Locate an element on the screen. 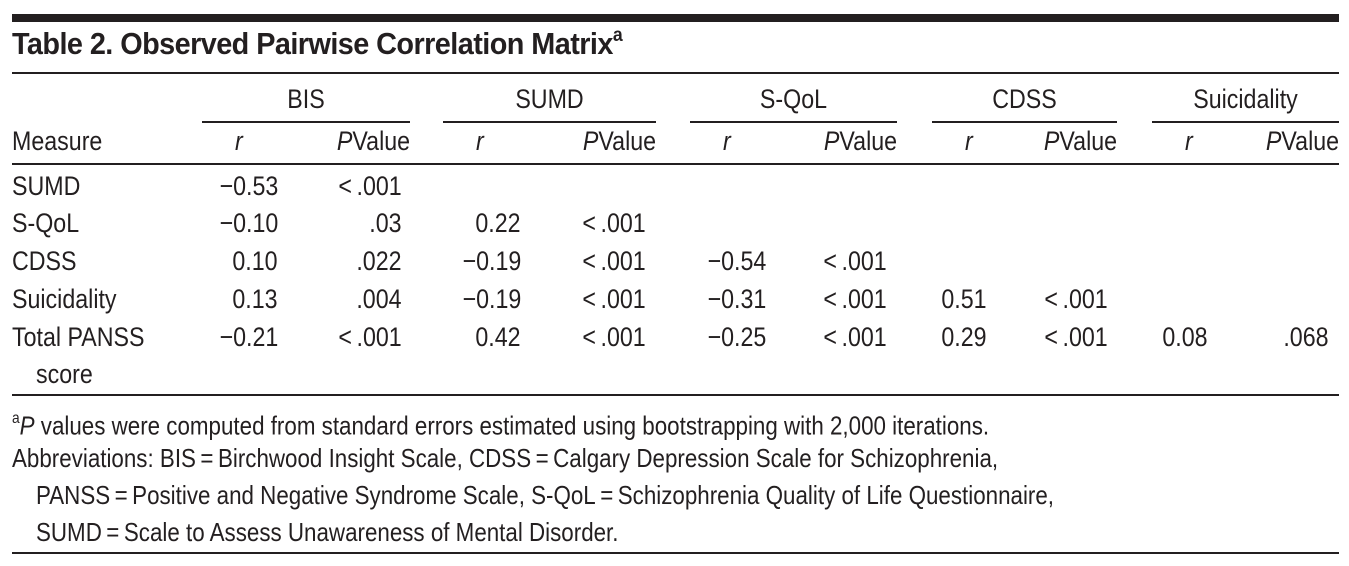  row-measure-label: SUMD is located at coordinates (46, 186).